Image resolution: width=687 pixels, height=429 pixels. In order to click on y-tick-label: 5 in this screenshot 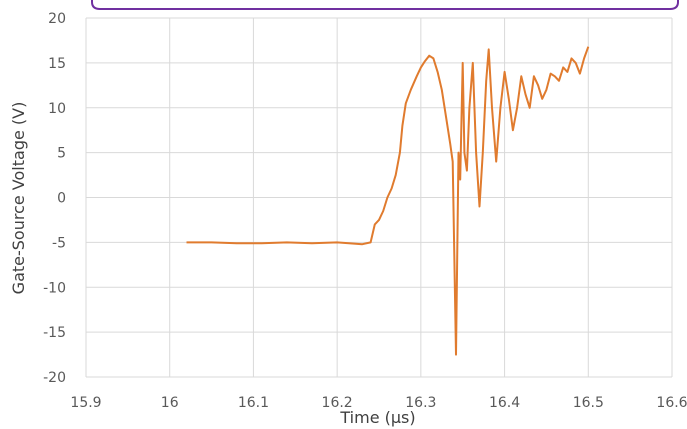, I will do `click(61, 154)`.